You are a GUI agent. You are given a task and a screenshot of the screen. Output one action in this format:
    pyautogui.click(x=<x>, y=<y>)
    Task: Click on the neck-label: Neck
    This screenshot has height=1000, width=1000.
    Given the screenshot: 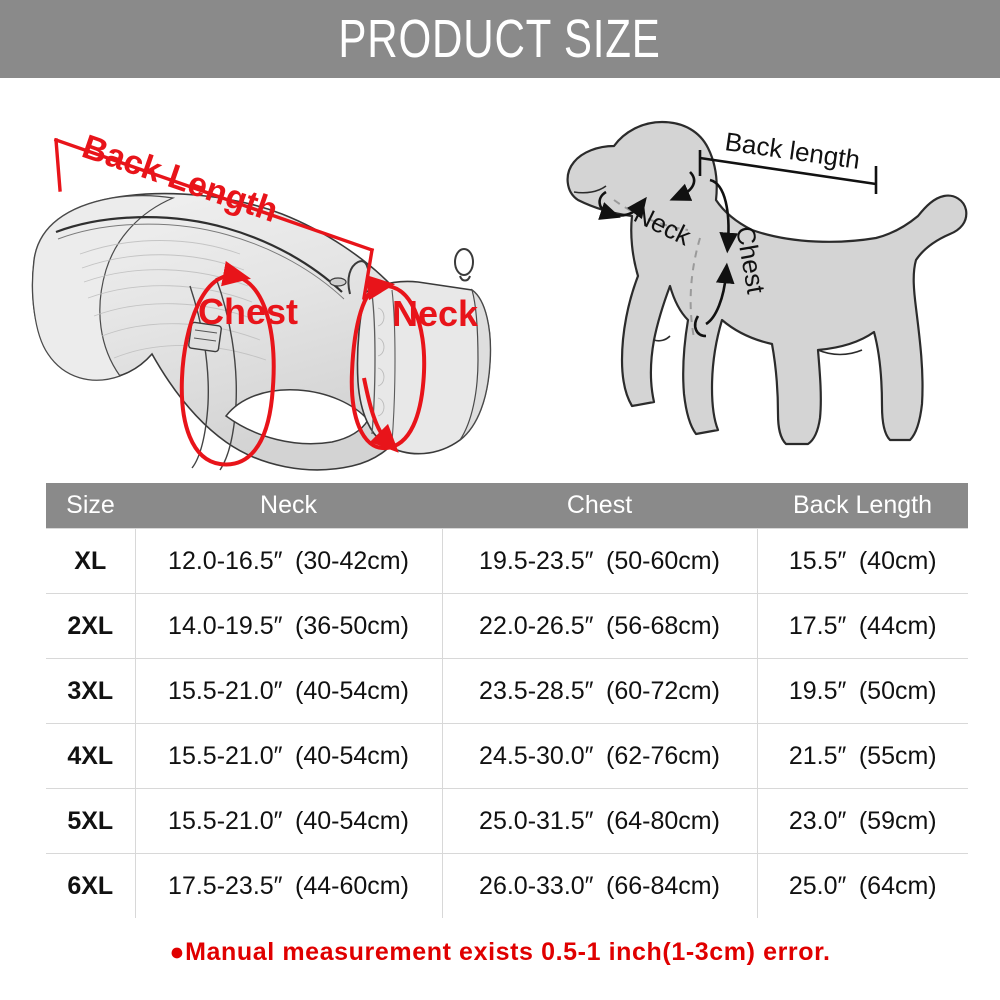 What is the action you would take?
    pyautogui.click(x=435, y=313)
    